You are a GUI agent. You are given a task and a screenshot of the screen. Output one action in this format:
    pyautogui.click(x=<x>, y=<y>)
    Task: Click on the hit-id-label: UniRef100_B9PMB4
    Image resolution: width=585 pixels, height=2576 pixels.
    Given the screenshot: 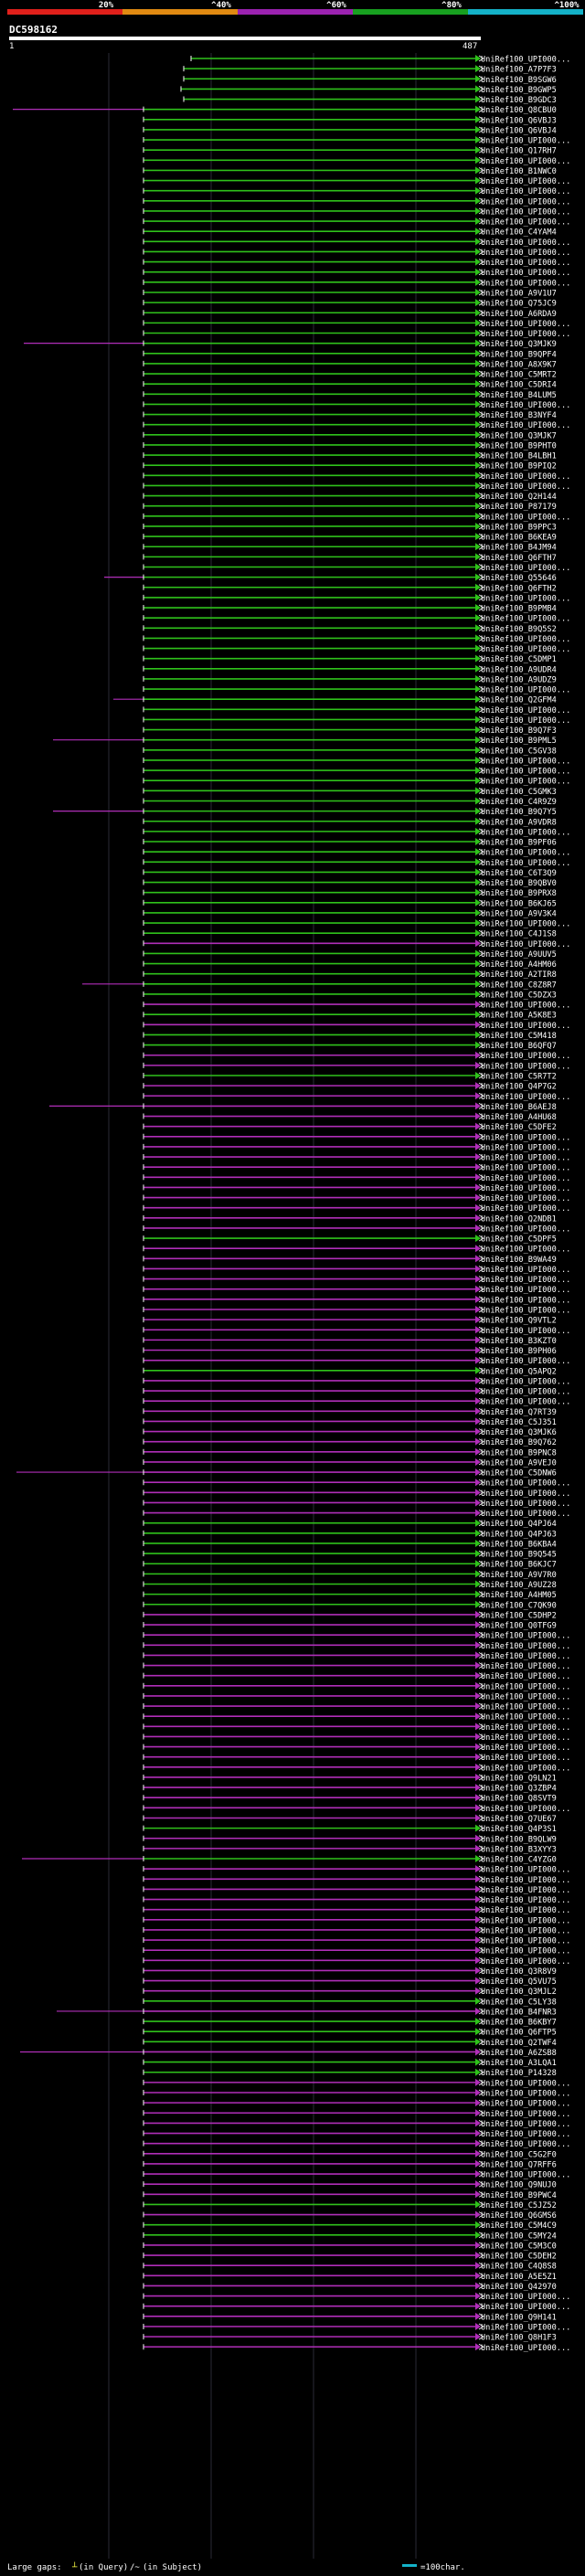 What is the action you would take?
    pyautogui.click(x=519, y=609)
    